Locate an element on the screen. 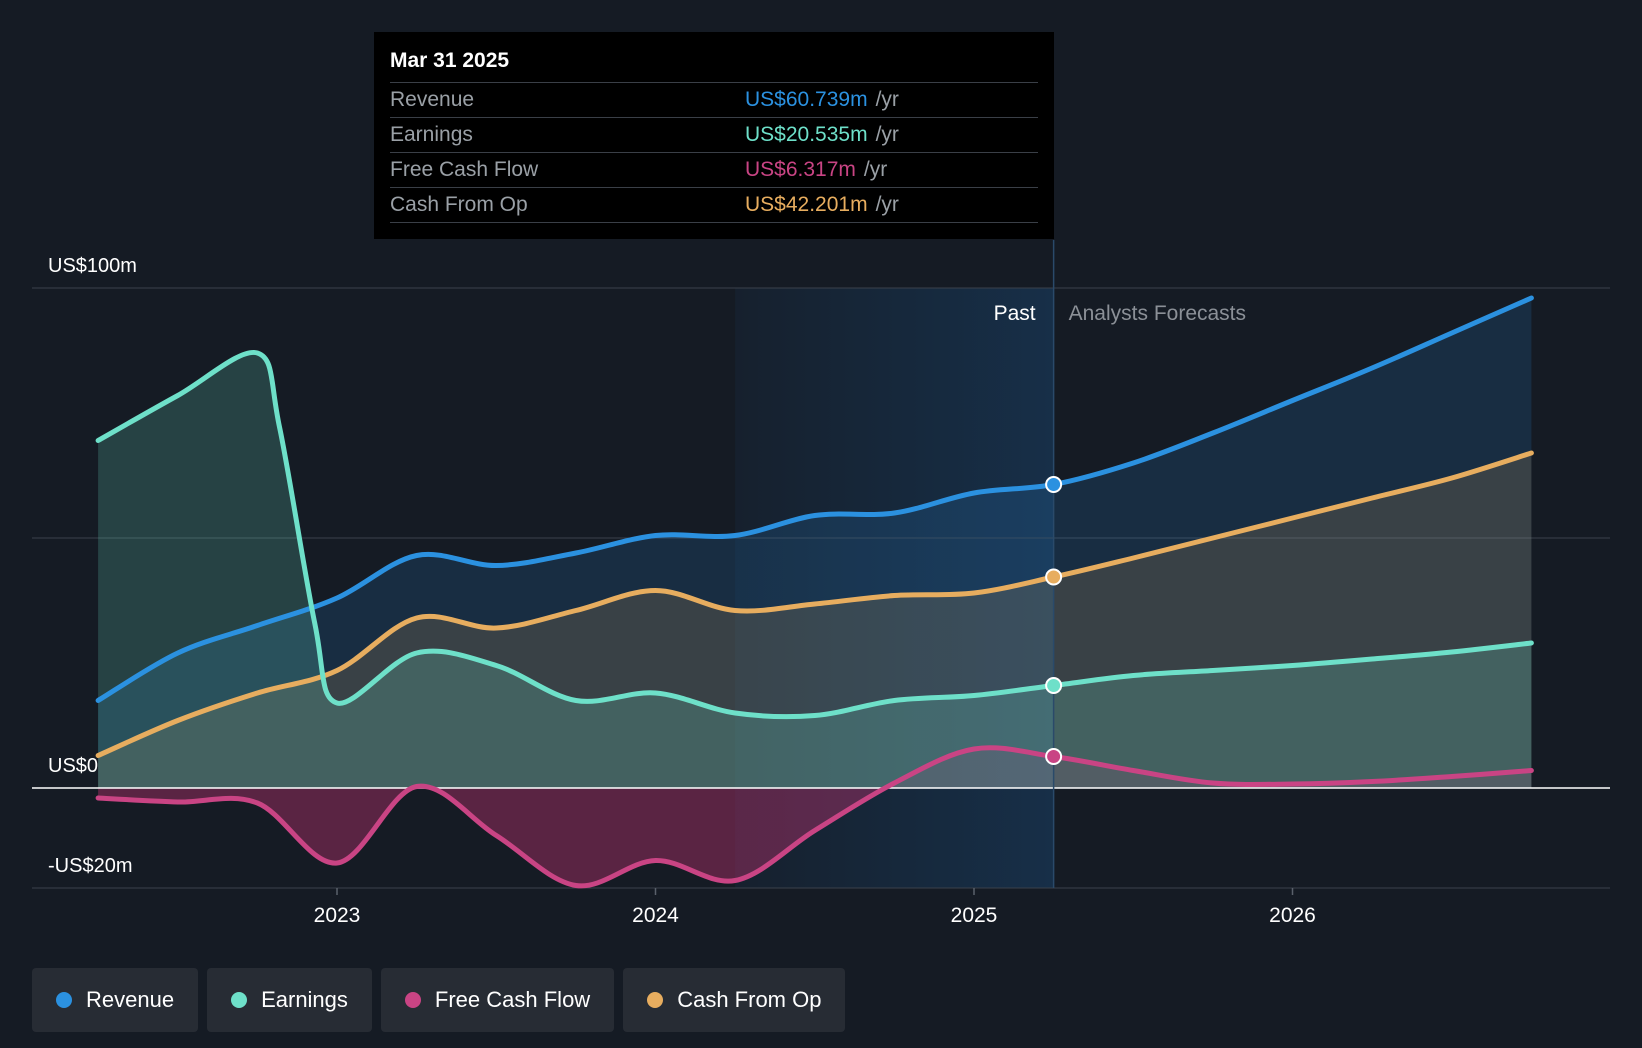 Image resolution: width=1642 pixels, height=1048 pixels. x-tick-label: 2026 is located at coordinates (1292, 915).